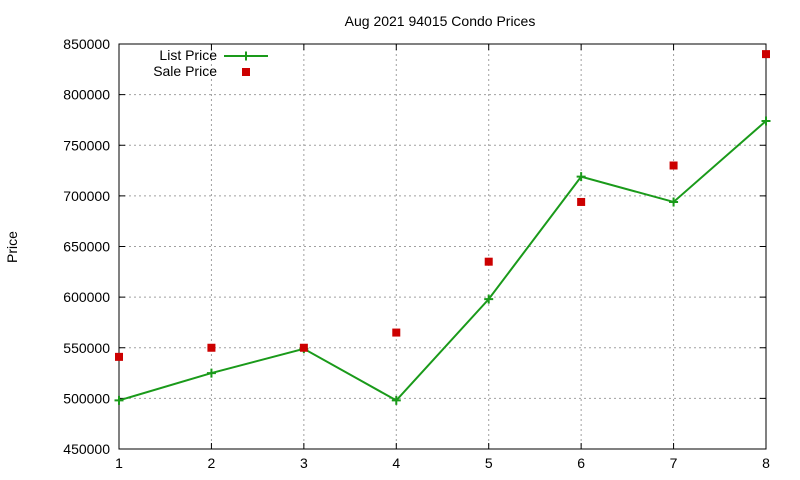  I want to click on x-tick-label: 3, so click(304, 463).